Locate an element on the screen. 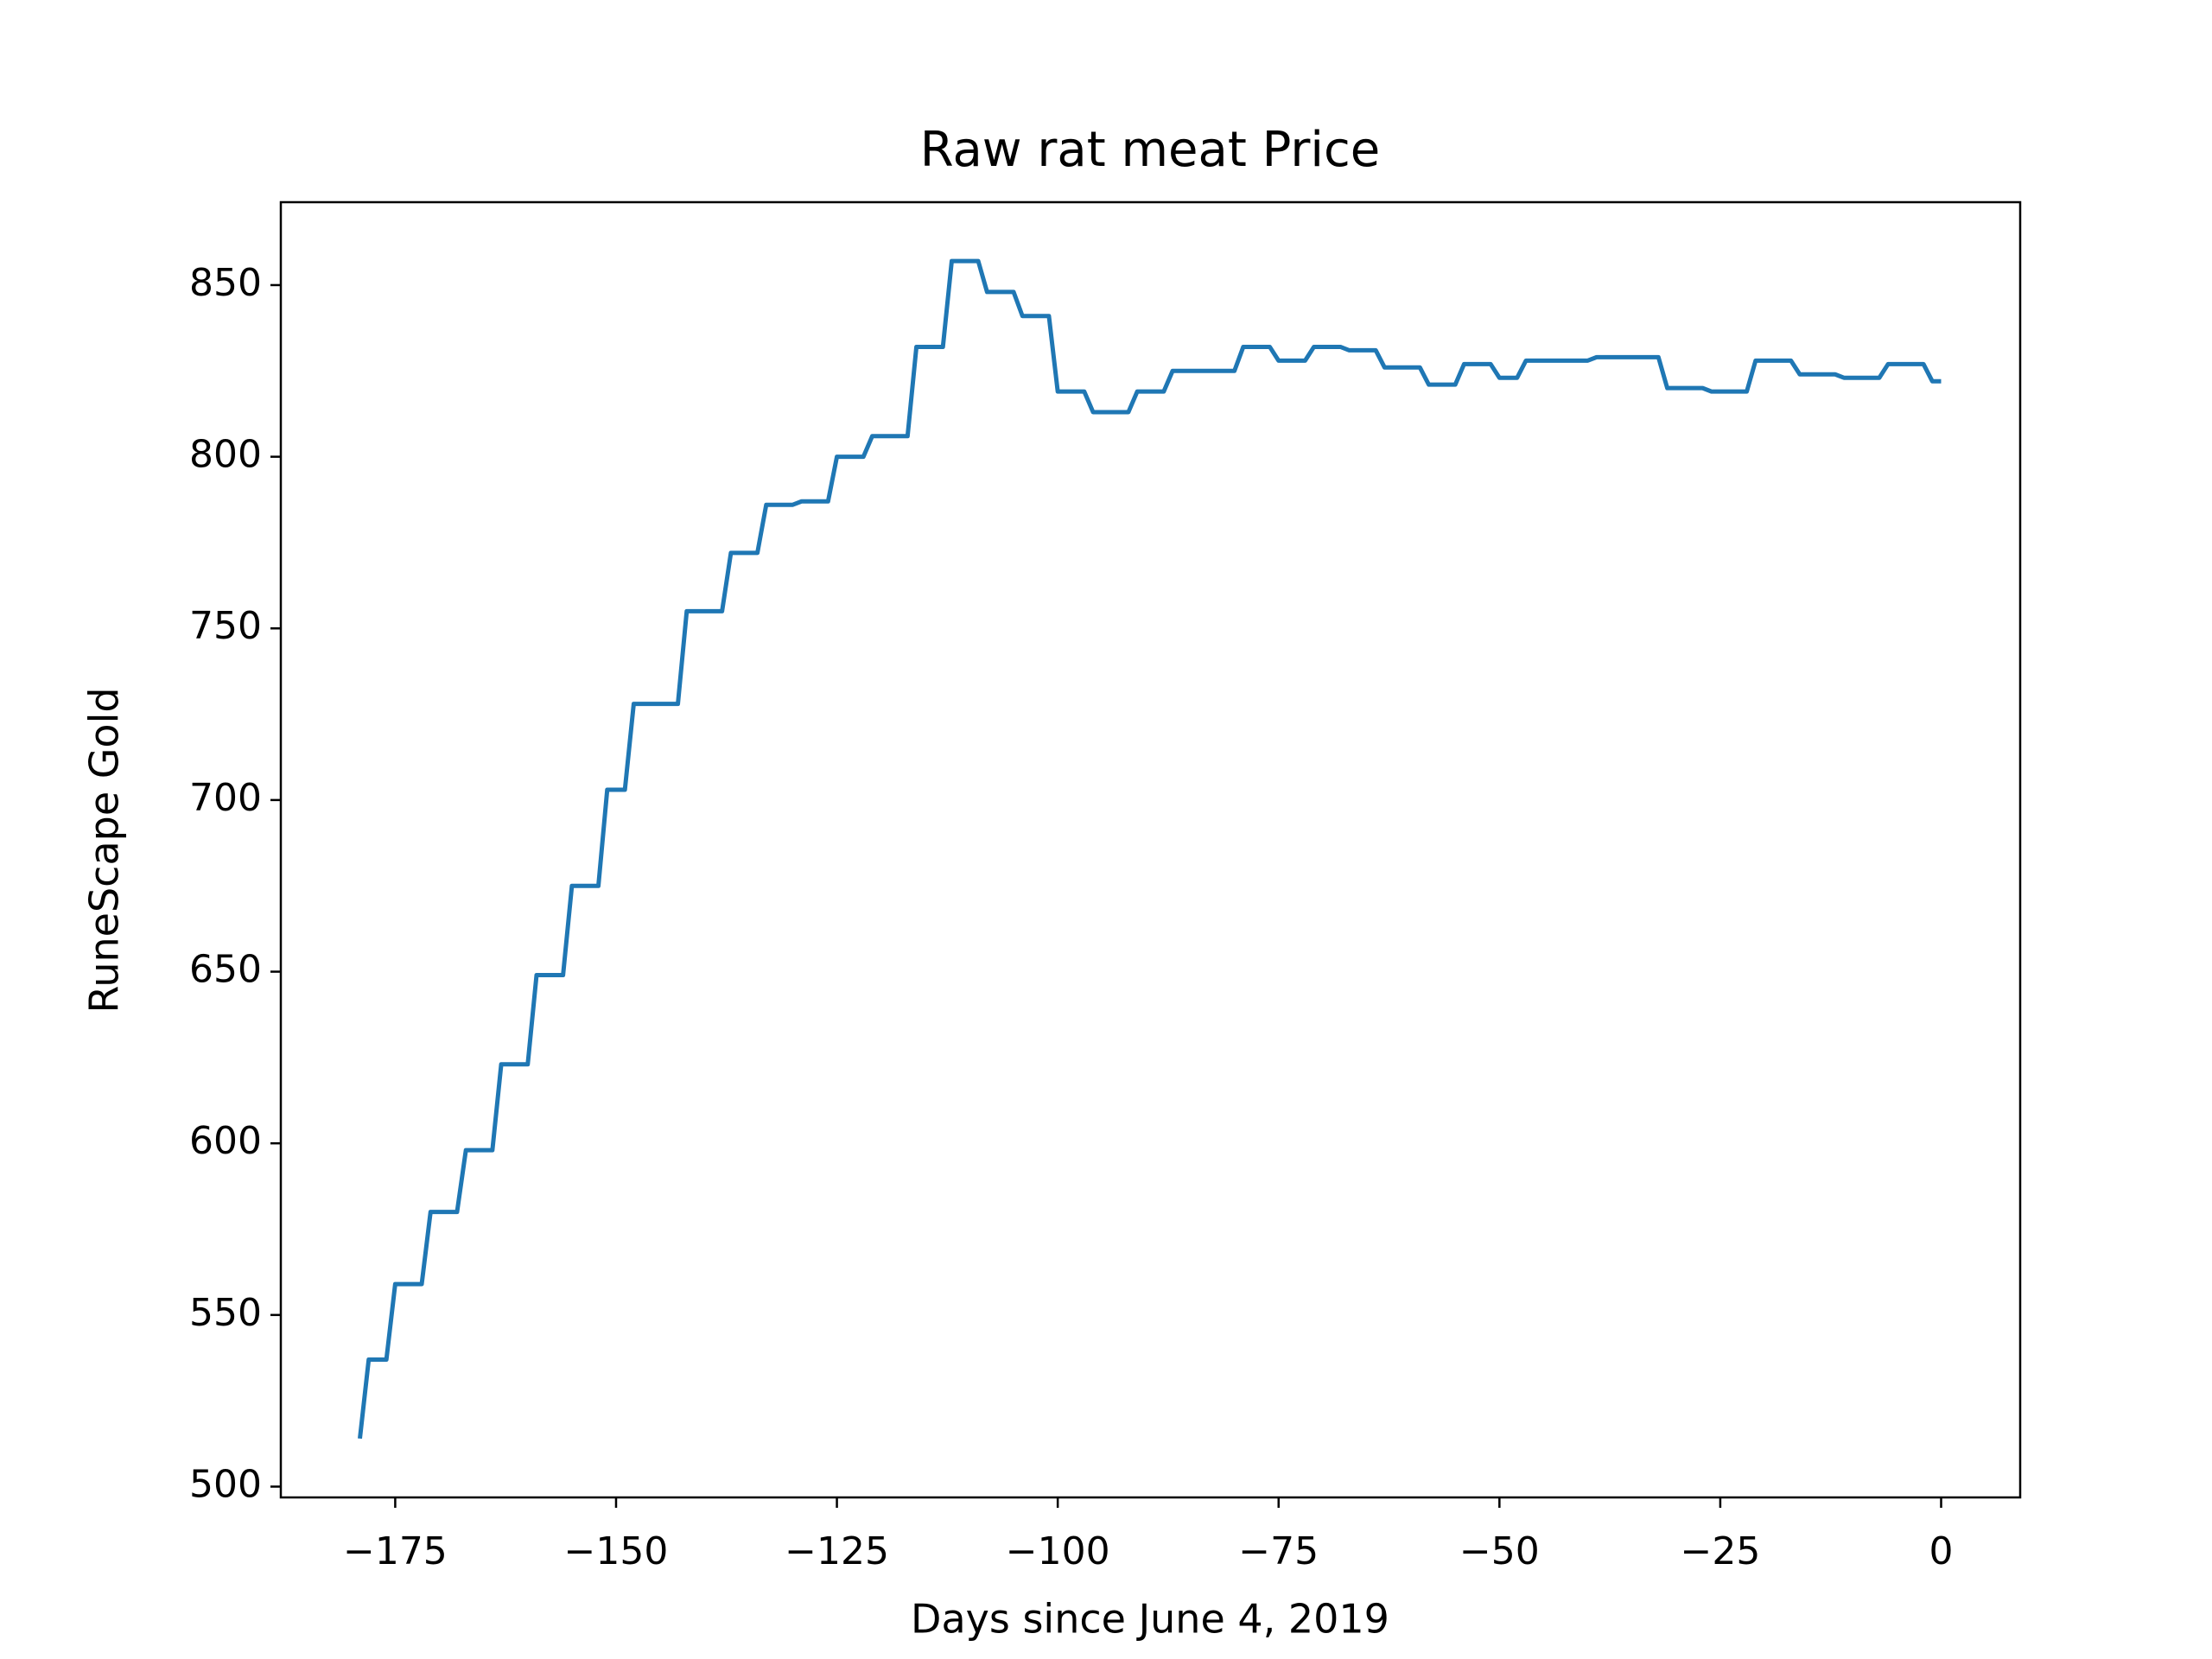  x-axis-label: Days since June 4, 2019 is located at coordinates (1150, 1619).